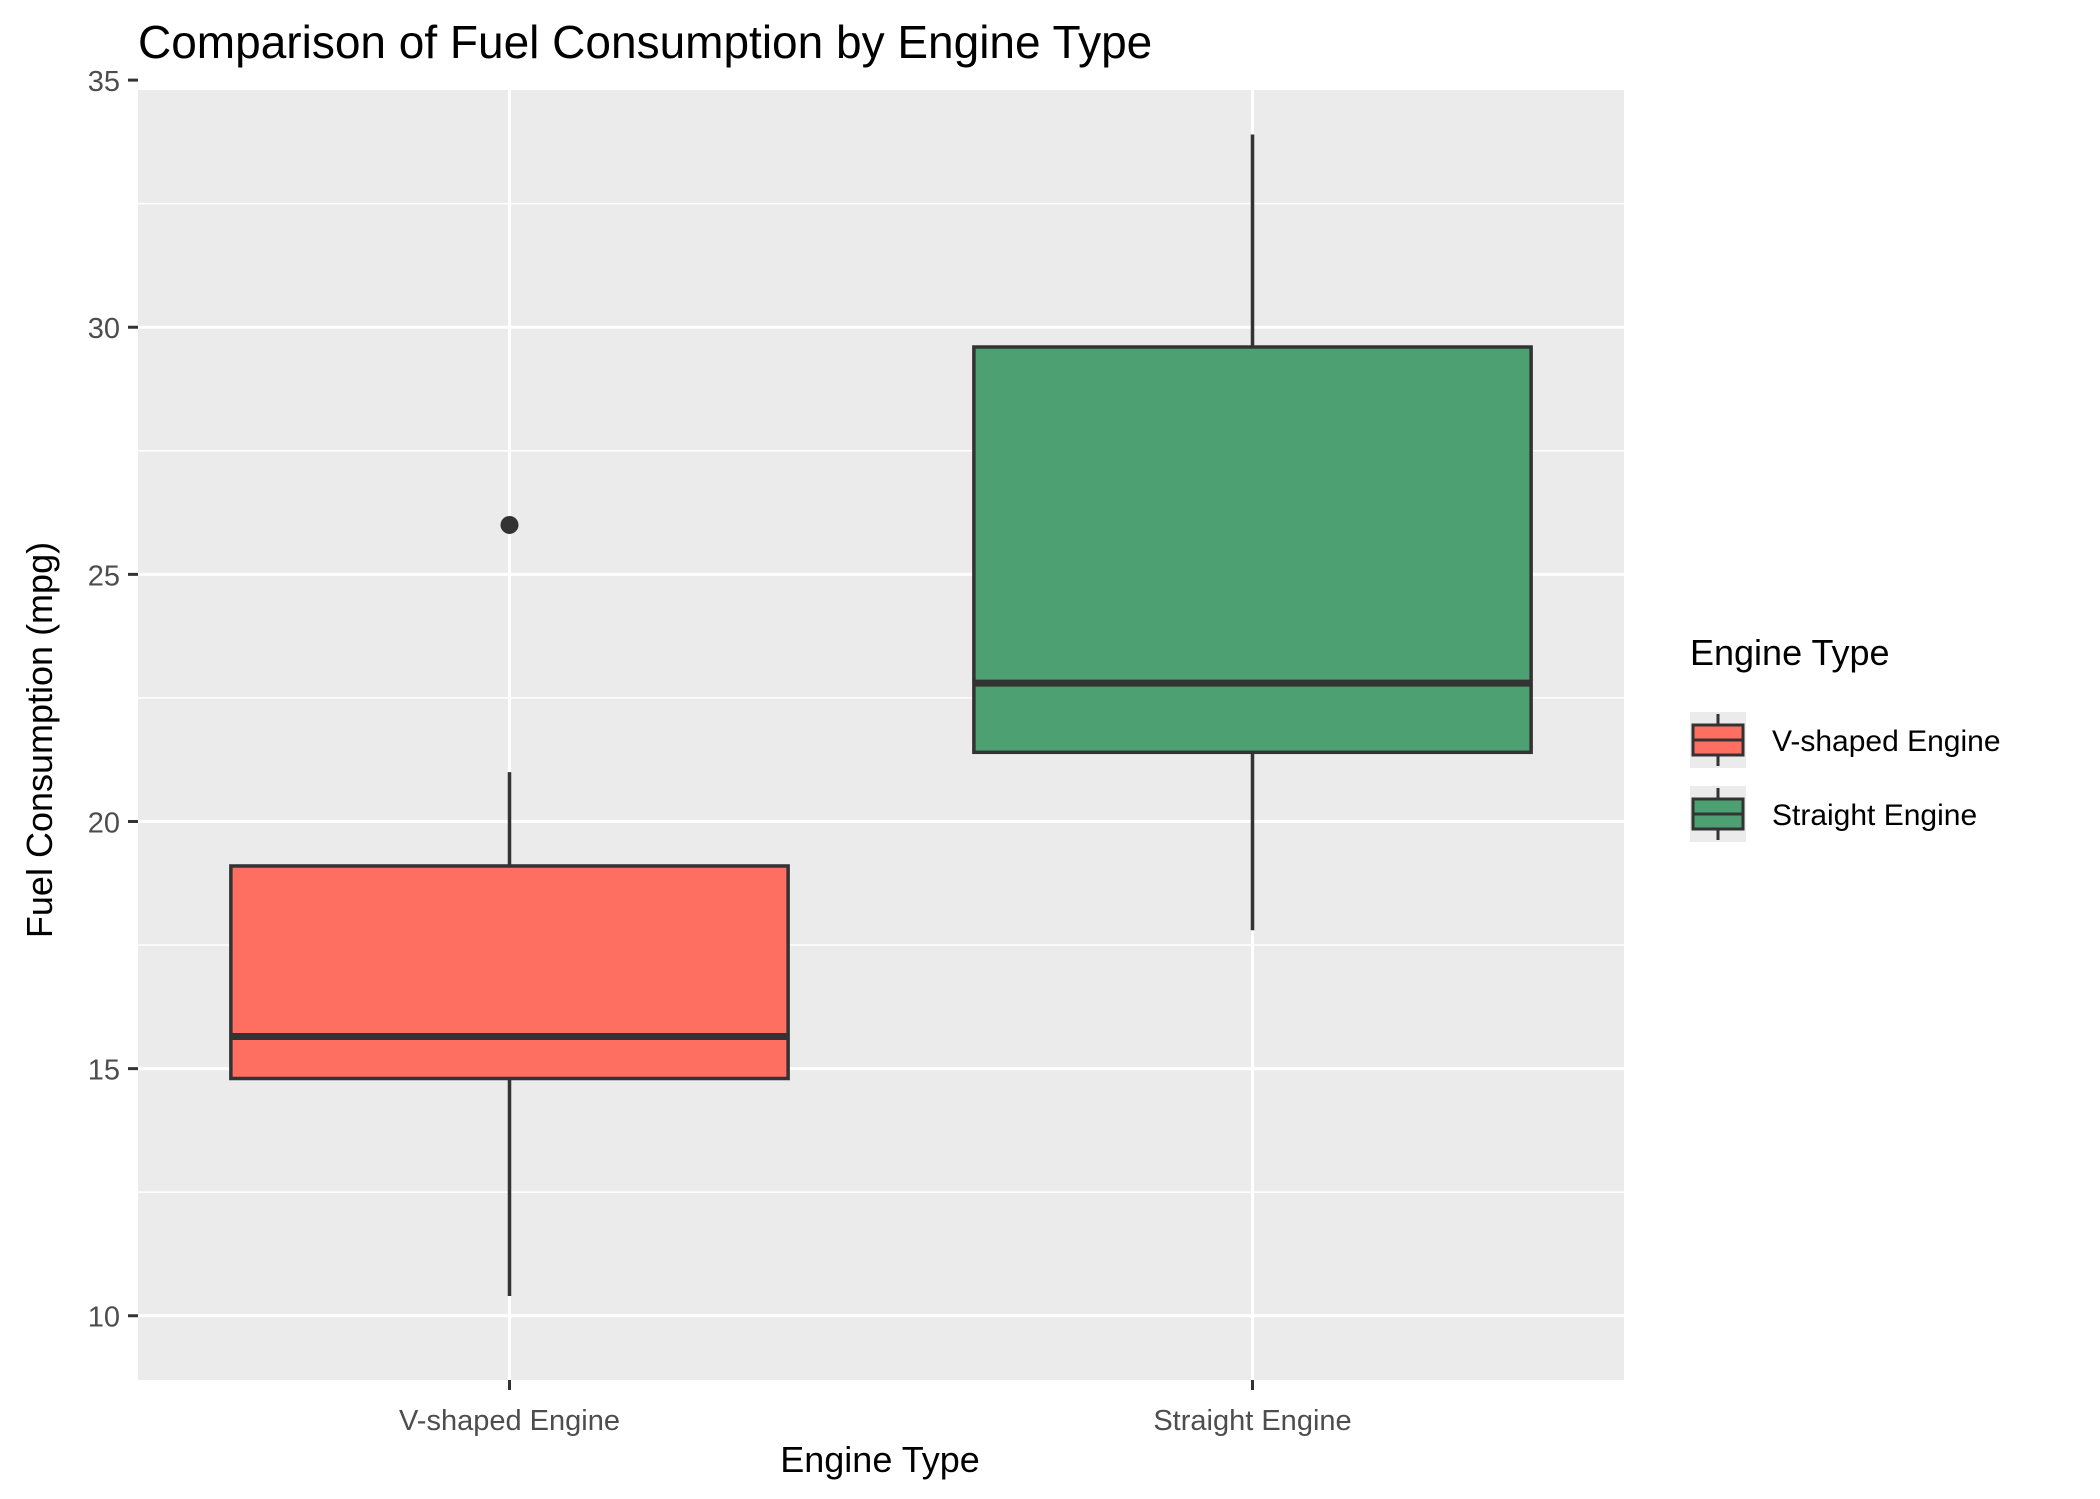 This screenshot has height=1499, width=2100. What do you see at coordinates (104, 82) in the screenshot?
I see `y-tick-label: 35` at bounding box center [104, 82].